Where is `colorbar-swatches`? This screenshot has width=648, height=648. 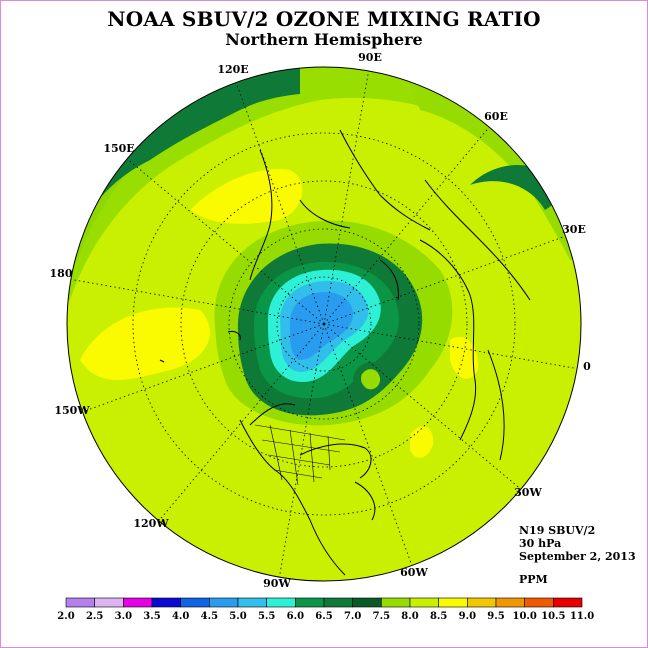 colorbar-swatches is located at coordinates (324, 602).